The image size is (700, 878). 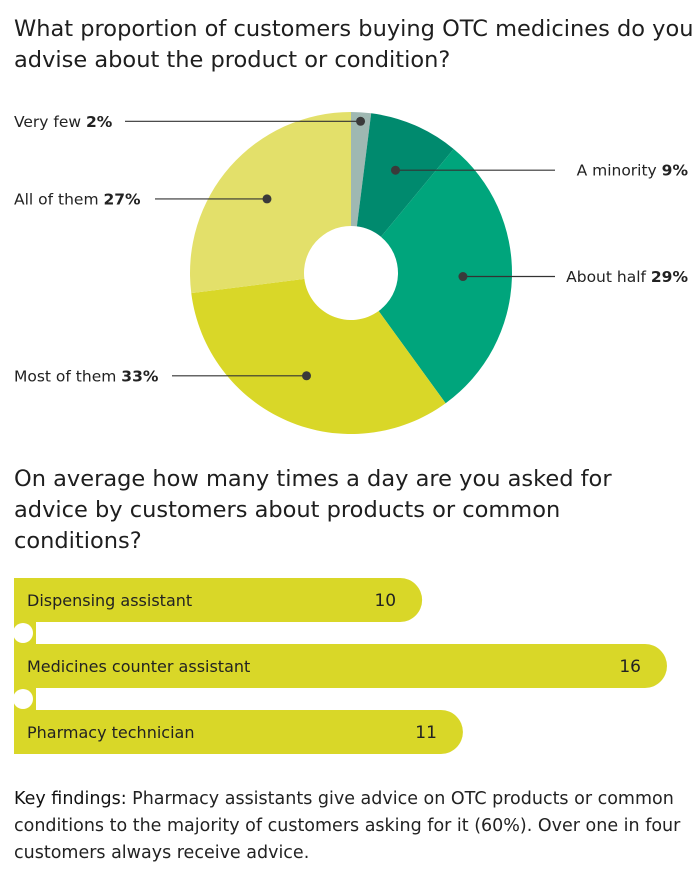 What do you see at coordinates (238, 732) in the screenshot?
I see `bar-pharmacy-technician` at bounding box center [238, 732].